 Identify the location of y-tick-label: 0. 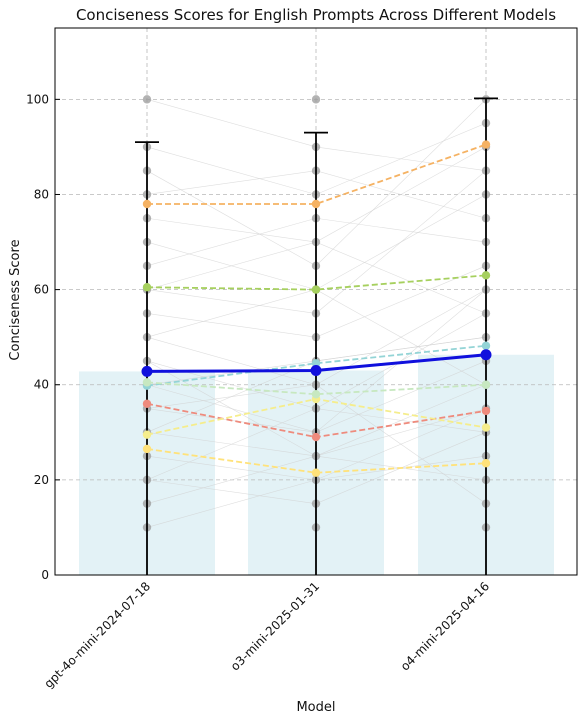
(45, 575).